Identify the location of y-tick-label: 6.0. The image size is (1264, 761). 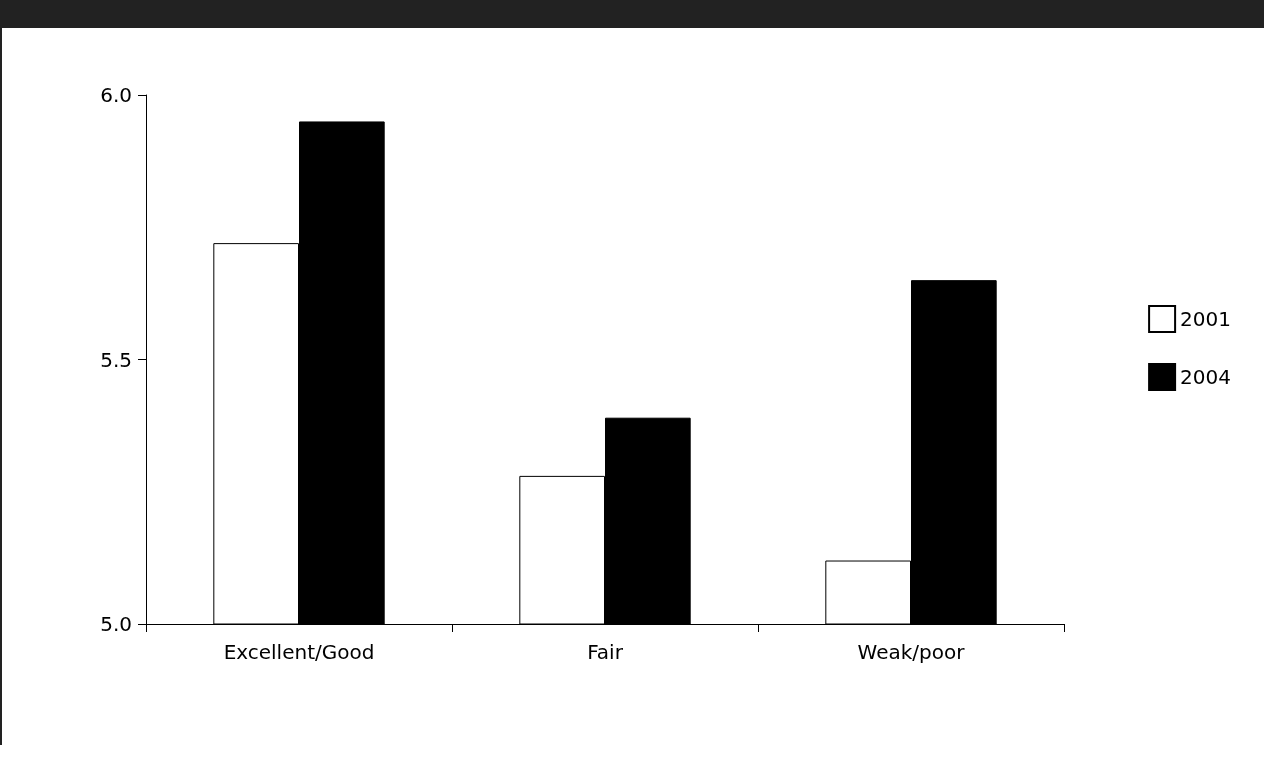
(116, 95).